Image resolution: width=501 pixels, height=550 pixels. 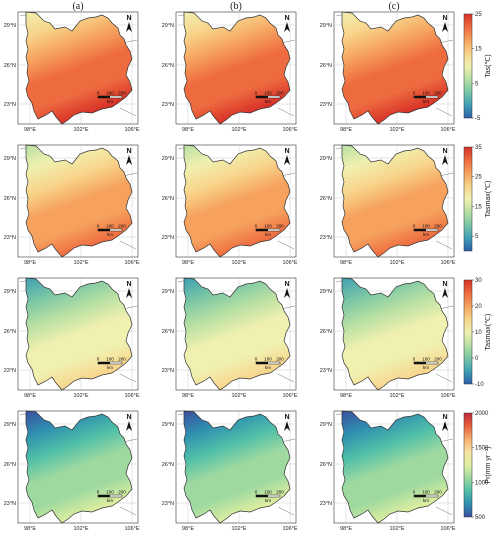 What do you see at coordinates (478, 148) in the screenshot?
I see `colorbar-tick-label: 35` at bounding box center [478, 148].